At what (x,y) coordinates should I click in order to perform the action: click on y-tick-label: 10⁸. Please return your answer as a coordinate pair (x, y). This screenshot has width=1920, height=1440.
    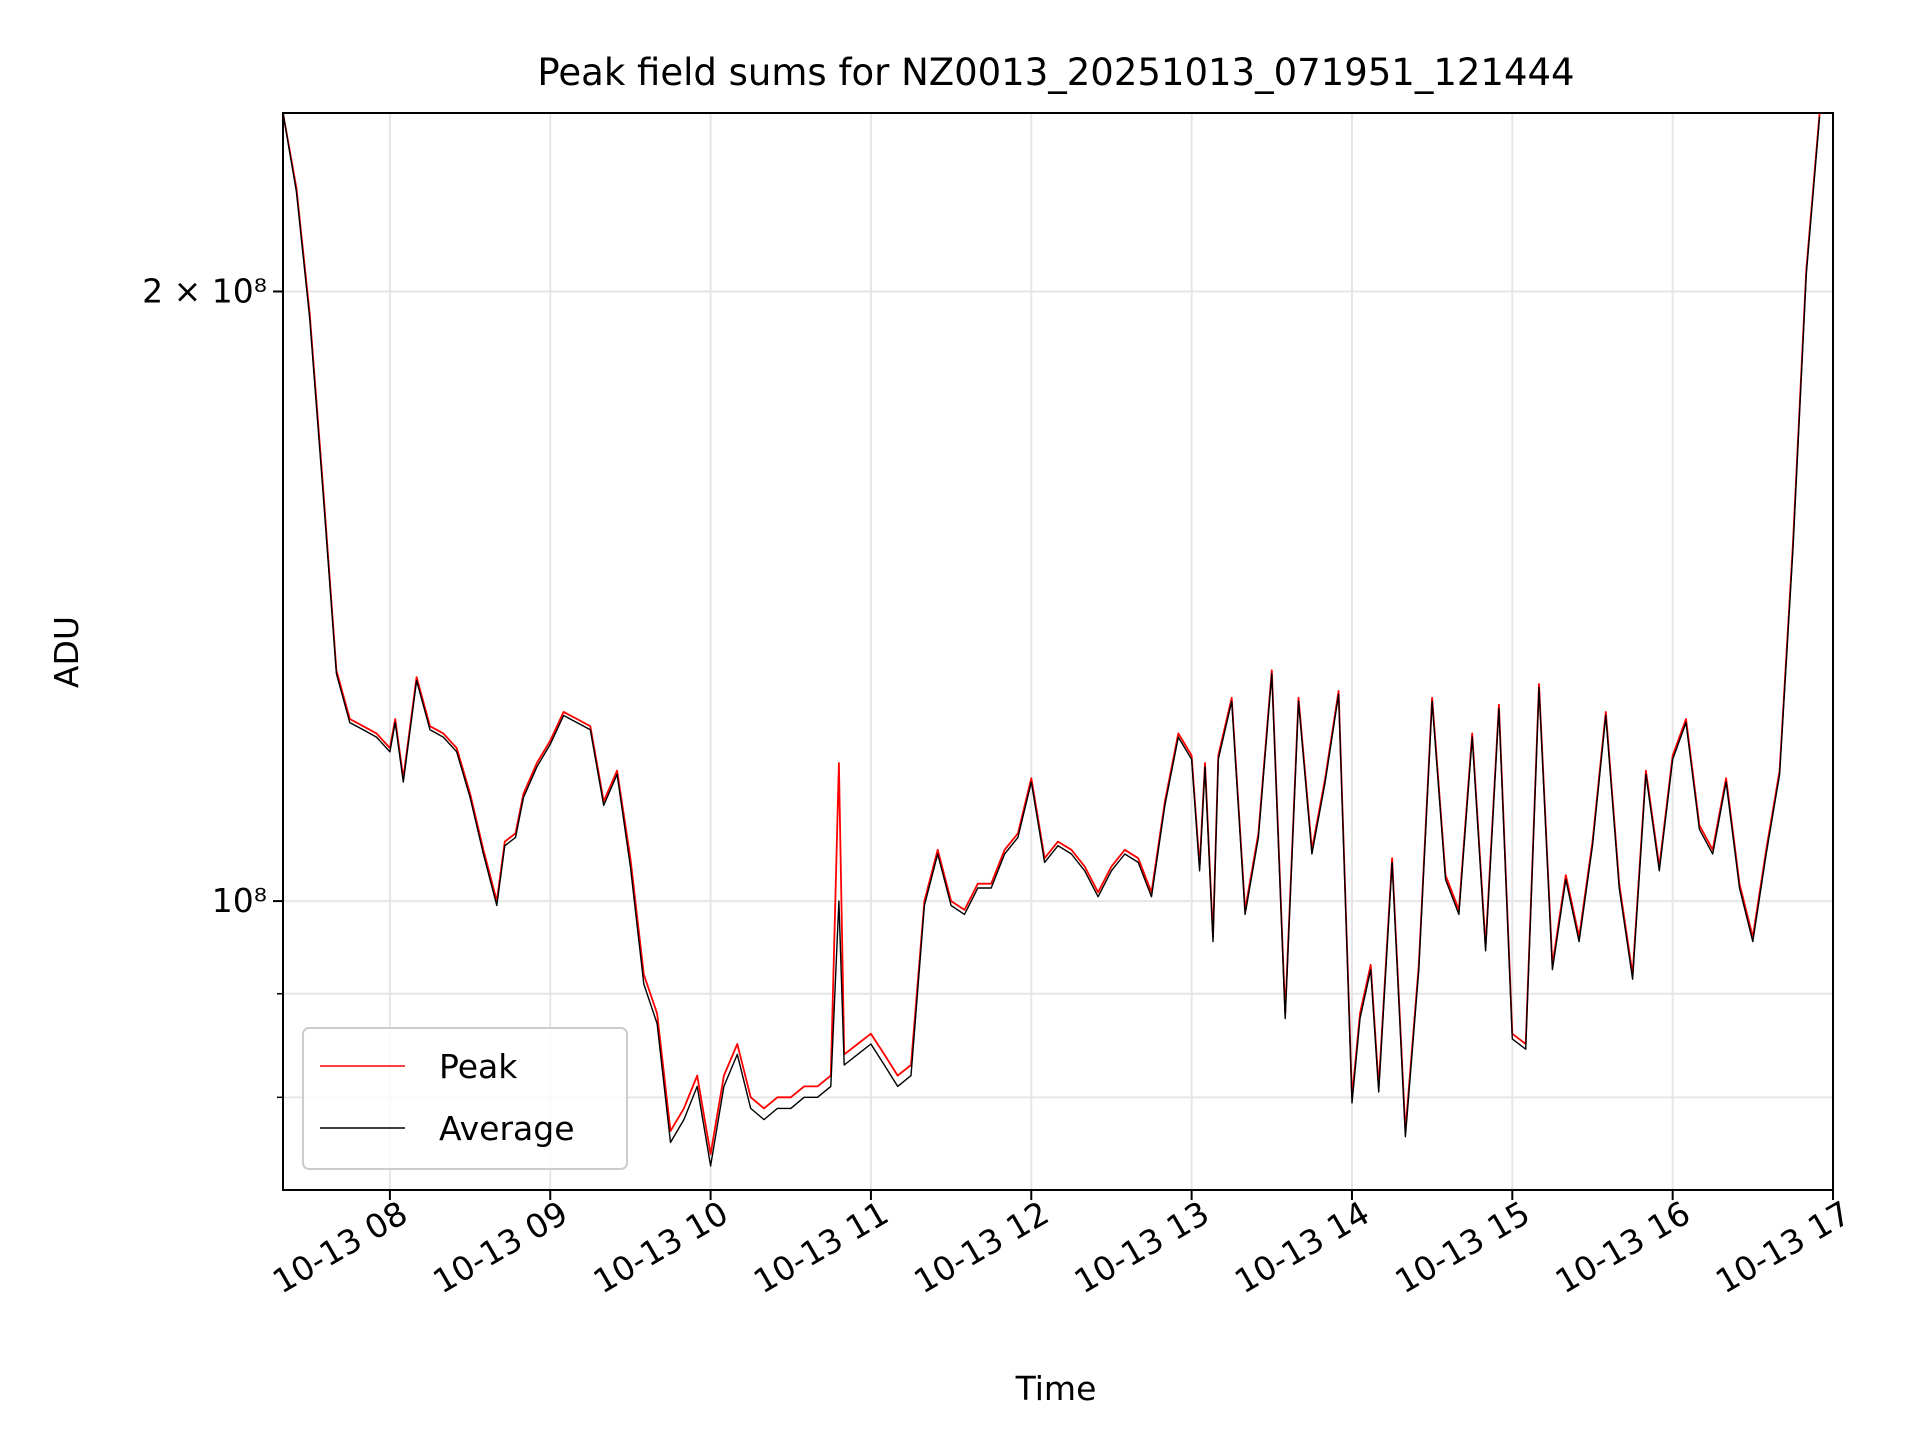
    Looking at the image, I should click on (239, 900).